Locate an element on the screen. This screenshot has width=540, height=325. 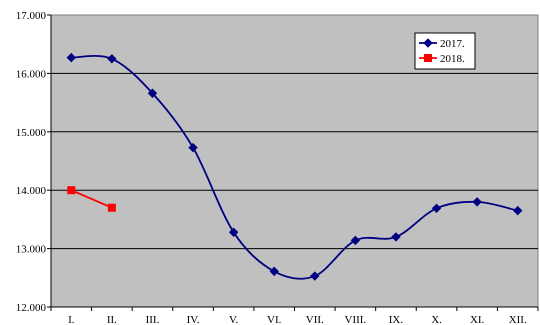
x-tick-label: IX. is located at coordinates (396, 319).